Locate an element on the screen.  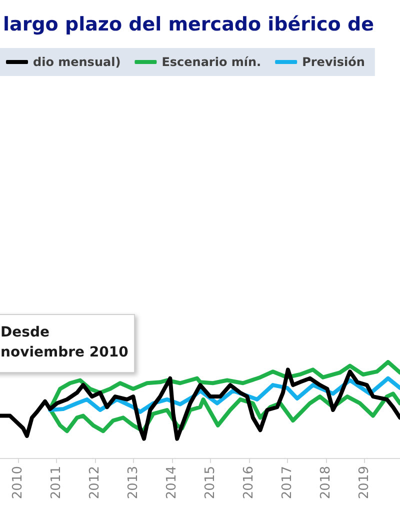
x-tick-label: 2014 is located at coordinates (172, 483).